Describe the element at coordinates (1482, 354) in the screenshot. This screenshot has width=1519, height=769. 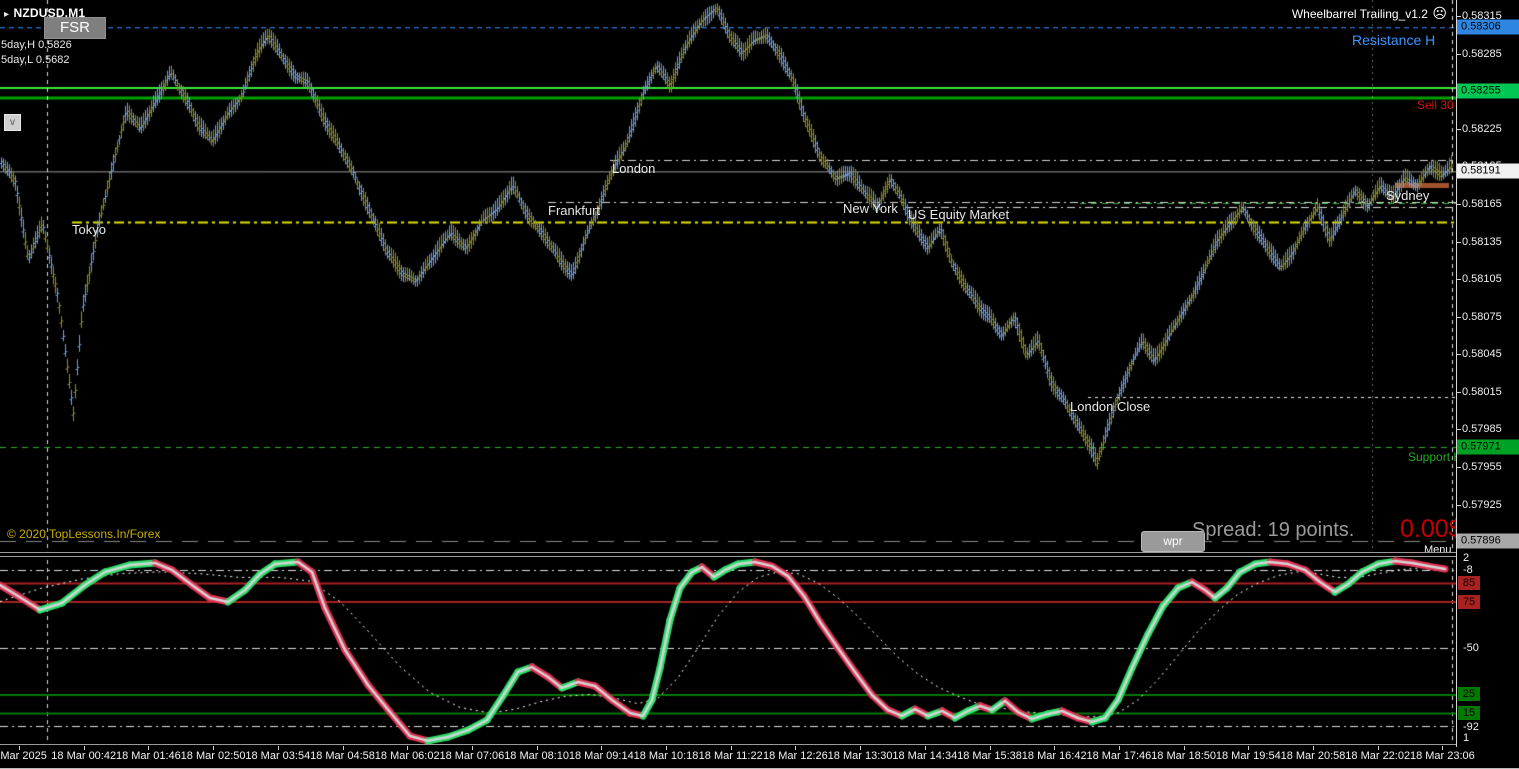
I see `price-tick-label: 0.58045` at that location.